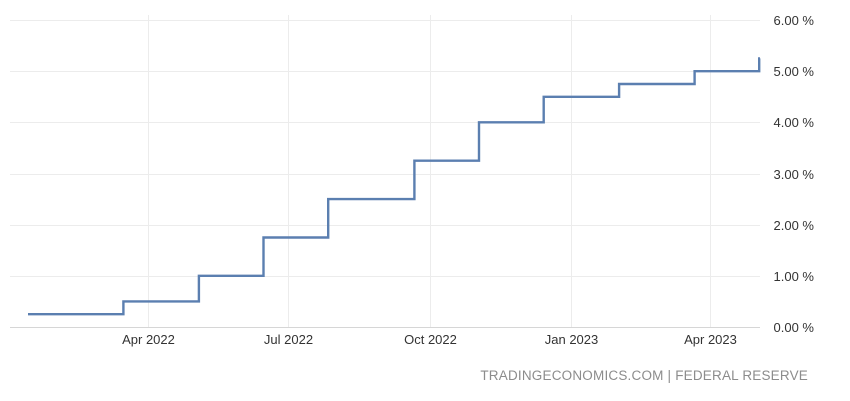 Image resolution: width=850 pixels, height=401 pixels. Describe the element at coordinates (794, 71) in the screenshot. I see `y-tick-label: 5.00 %` at that location.